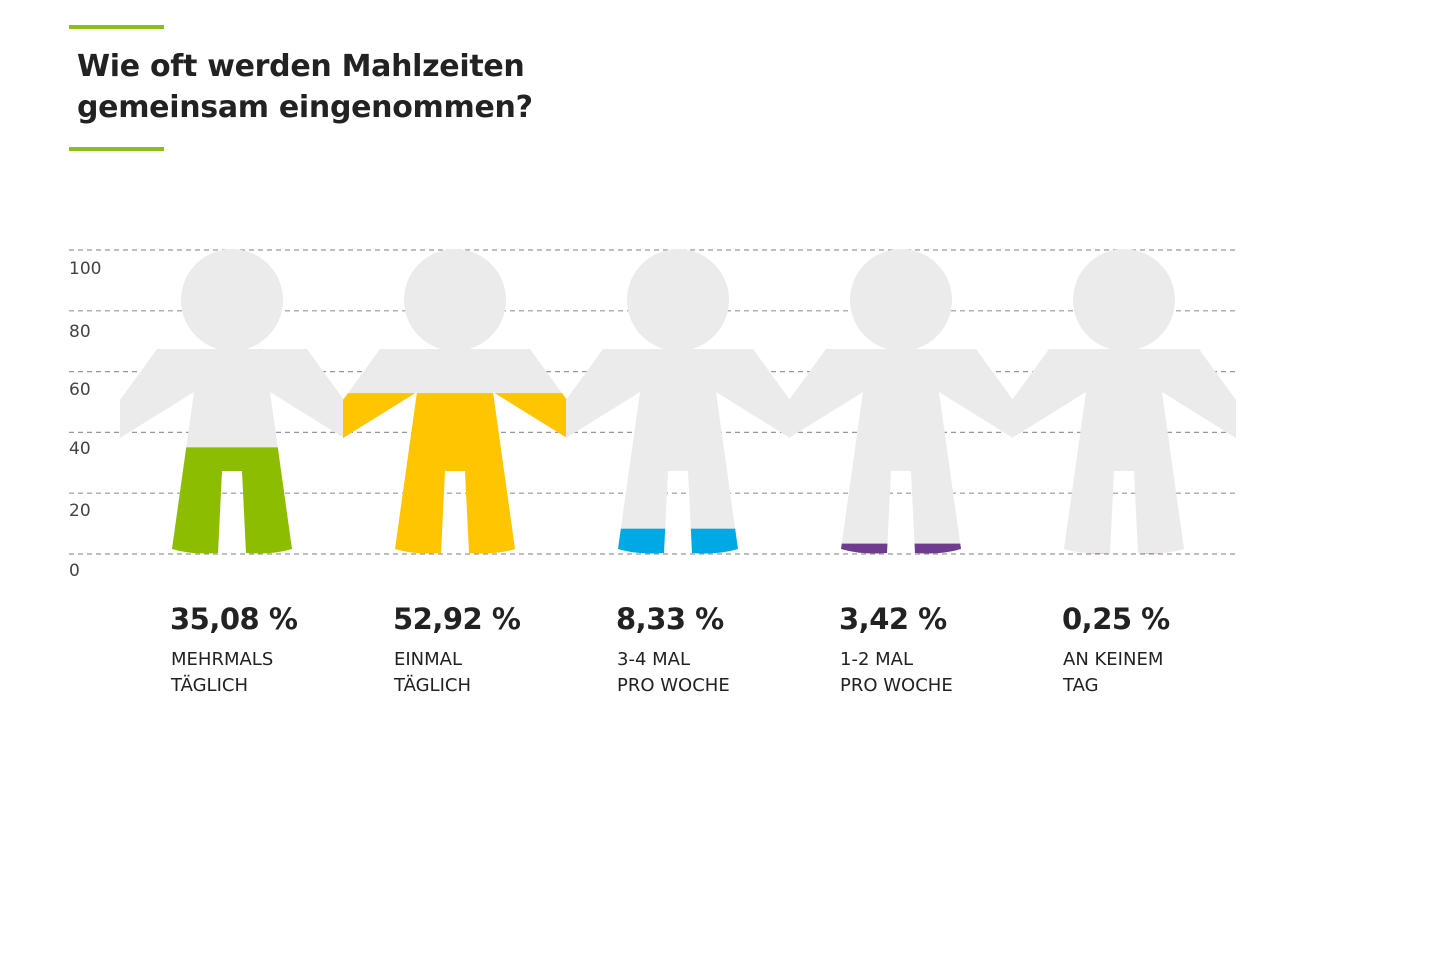 This screenshot has height=960, width=1440. Describe the element at coordinates (116, 27) in the screenshot. I see `accent-line-top` at that location.